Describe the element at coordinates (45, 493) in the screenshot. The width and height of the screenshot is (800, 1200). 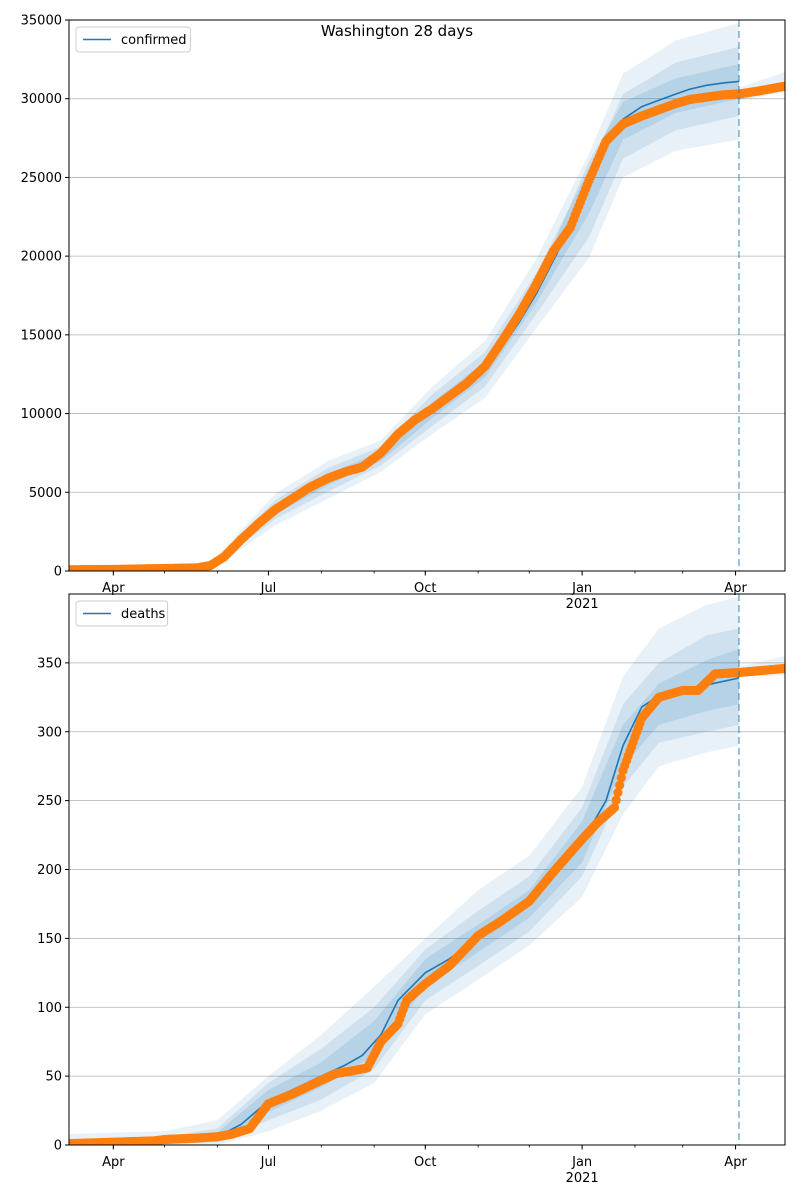
I see `y-tick-label: 5000` at that location.